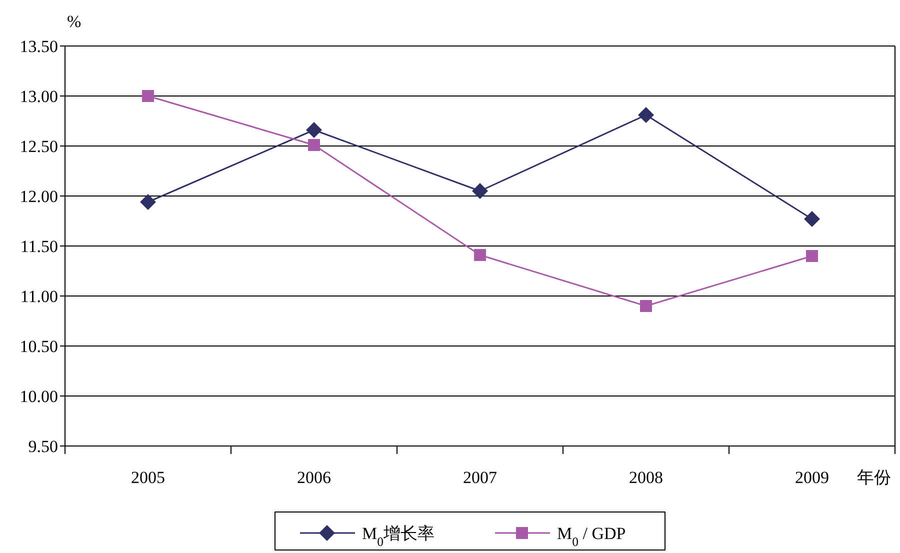 The height and width of the screenshot is (553, 900). What do you see at coordinates (148, 477) in the screenshot?
I see `x-tick-label: 2005` at bounding box center [148, 477].